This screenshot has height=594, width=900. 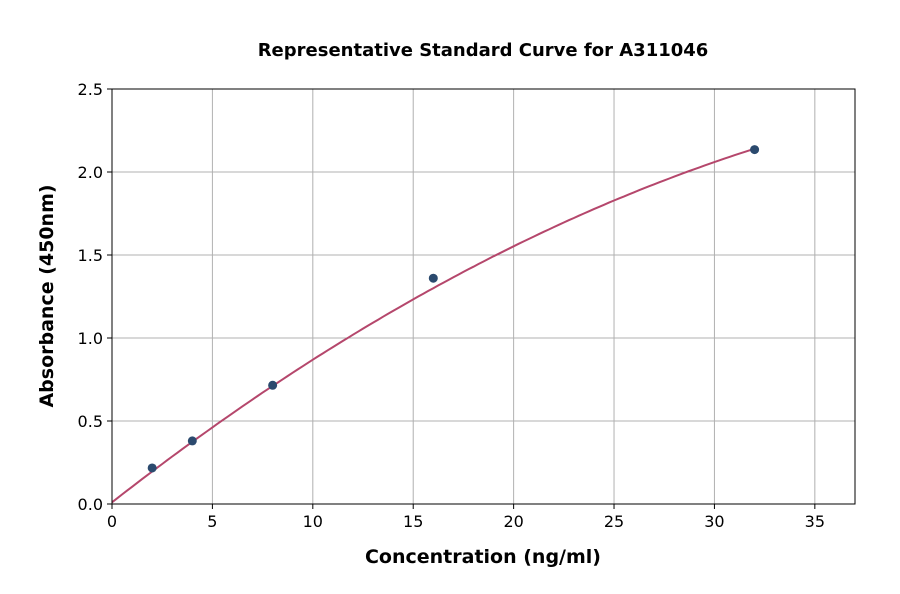 What do you see at coordinates (90, 172) in the screenshot?
I see `y-tick-label: 2.0` at bounding box center [90, 172].